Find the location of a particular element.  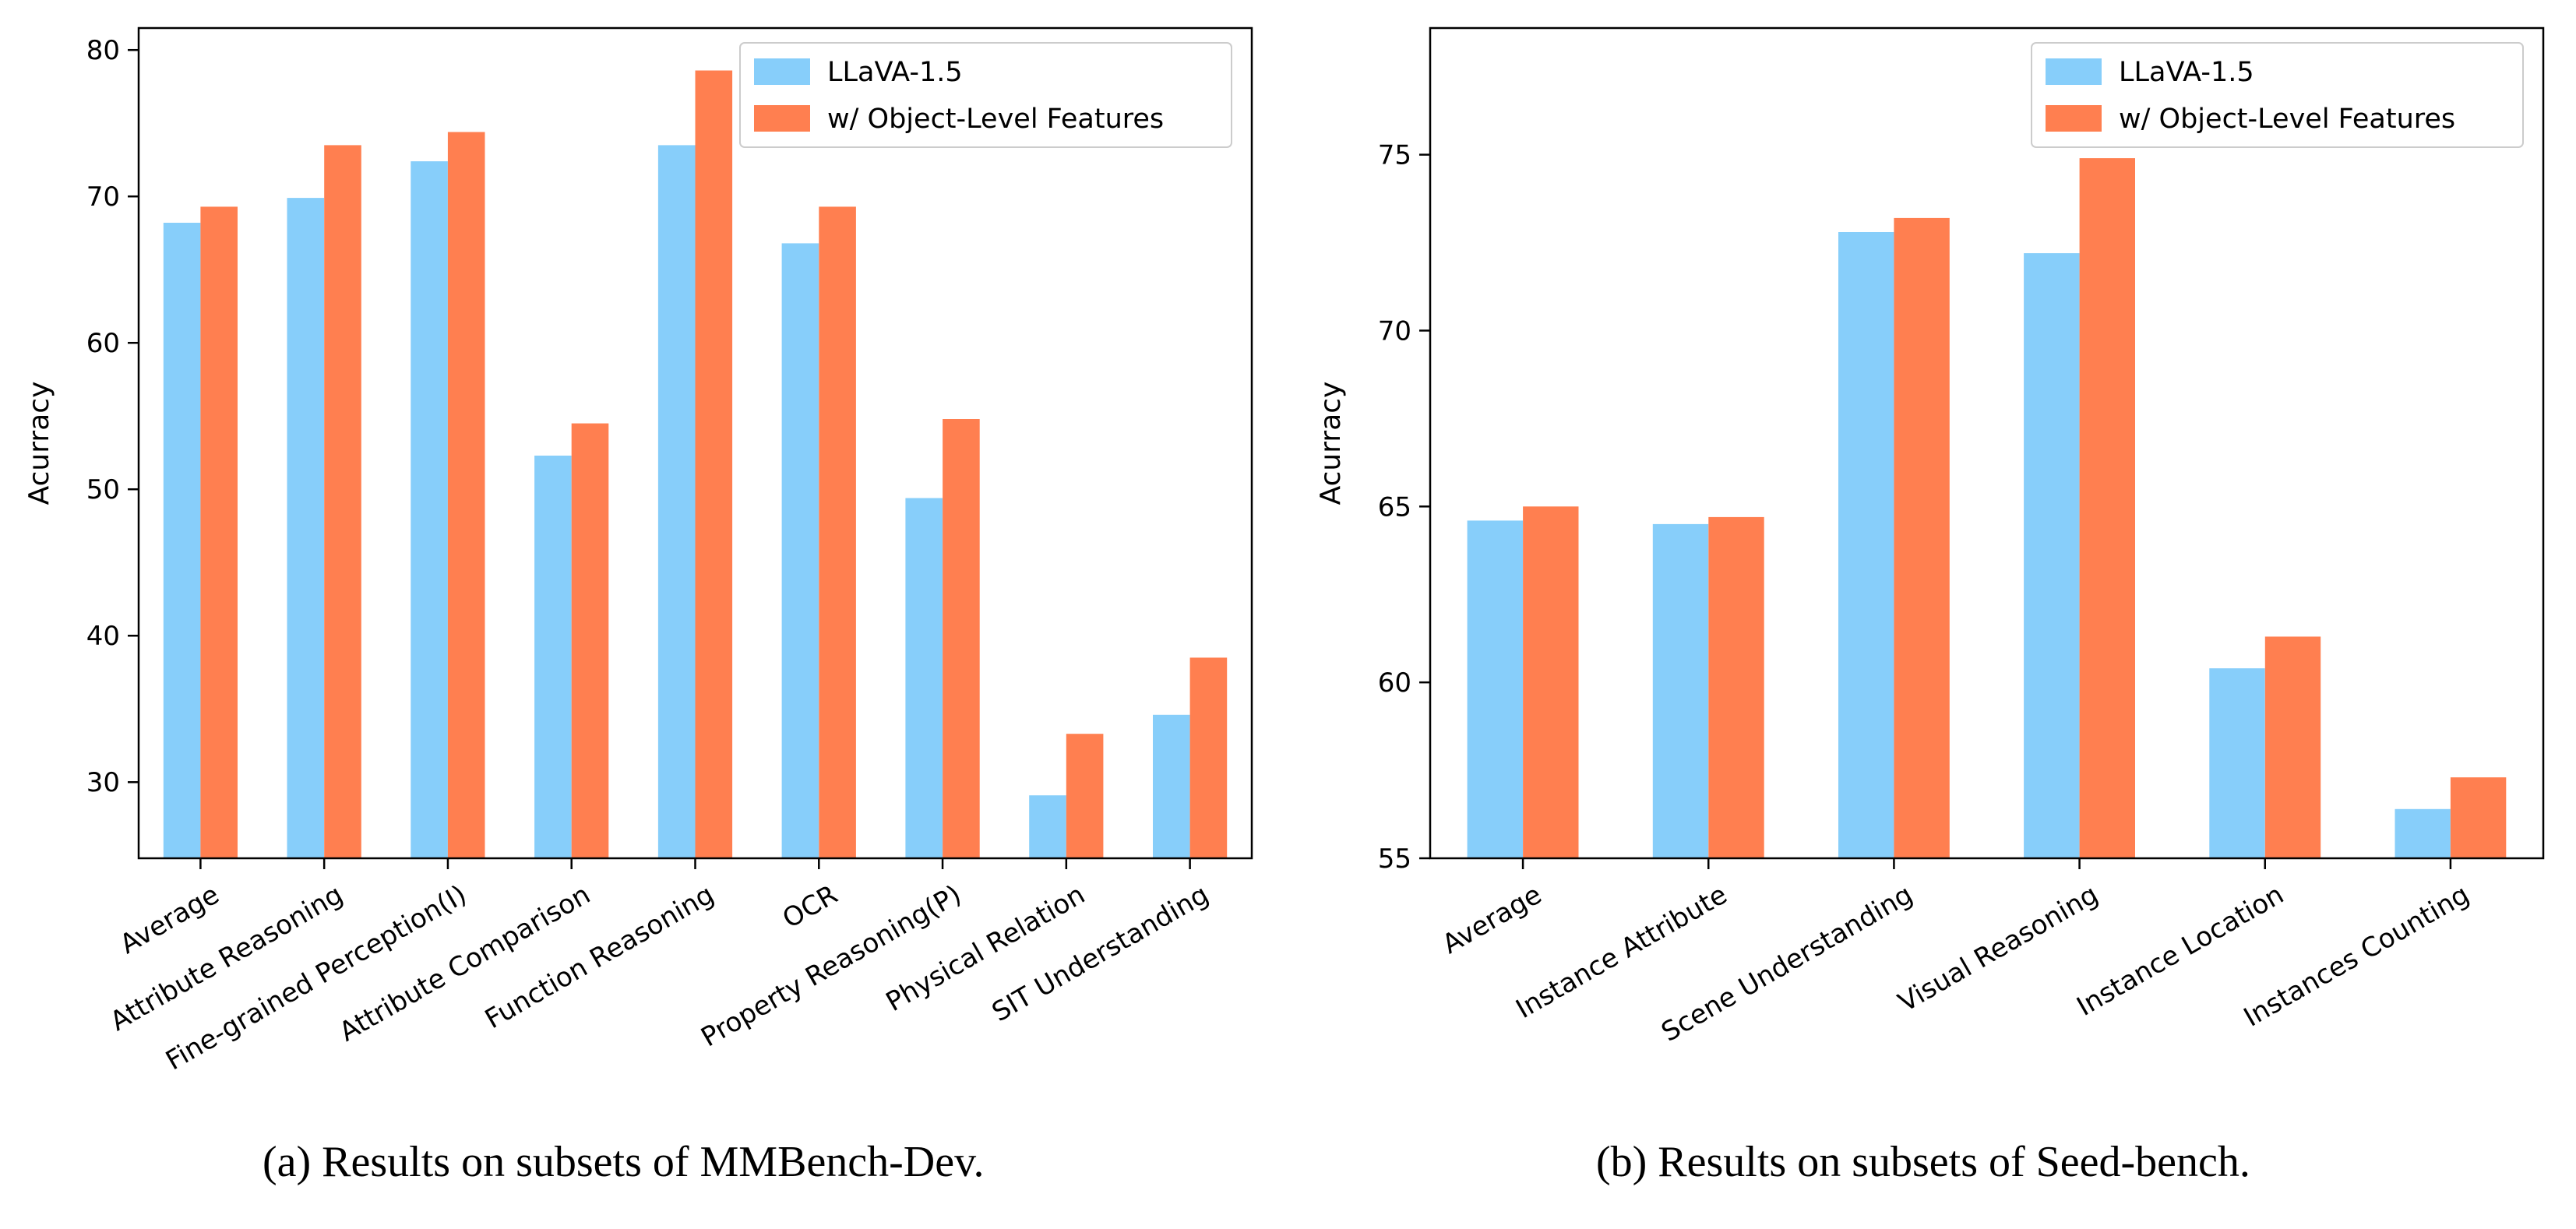

y-tick-label-b-70: 70 is located at coordinates (1394, 331).